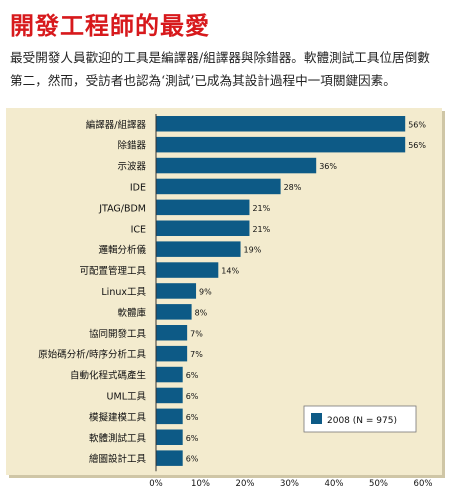  Describe the element at coordinates (118, 334) in the screenshot. I see `category-label: 協同開發工具` at that location.